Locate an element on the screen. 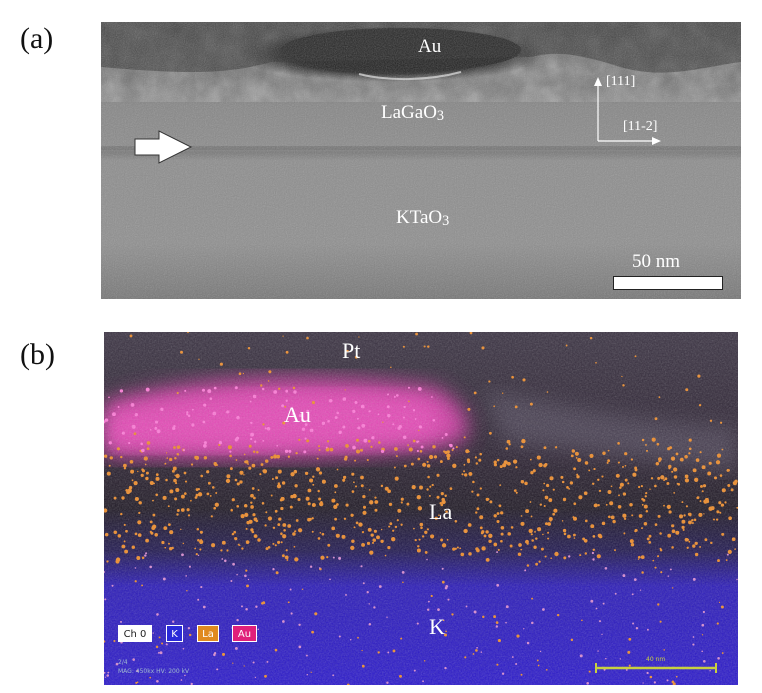 The image size is (762, 693). panel-a-label: (a) is located at coordinates (37, 38).